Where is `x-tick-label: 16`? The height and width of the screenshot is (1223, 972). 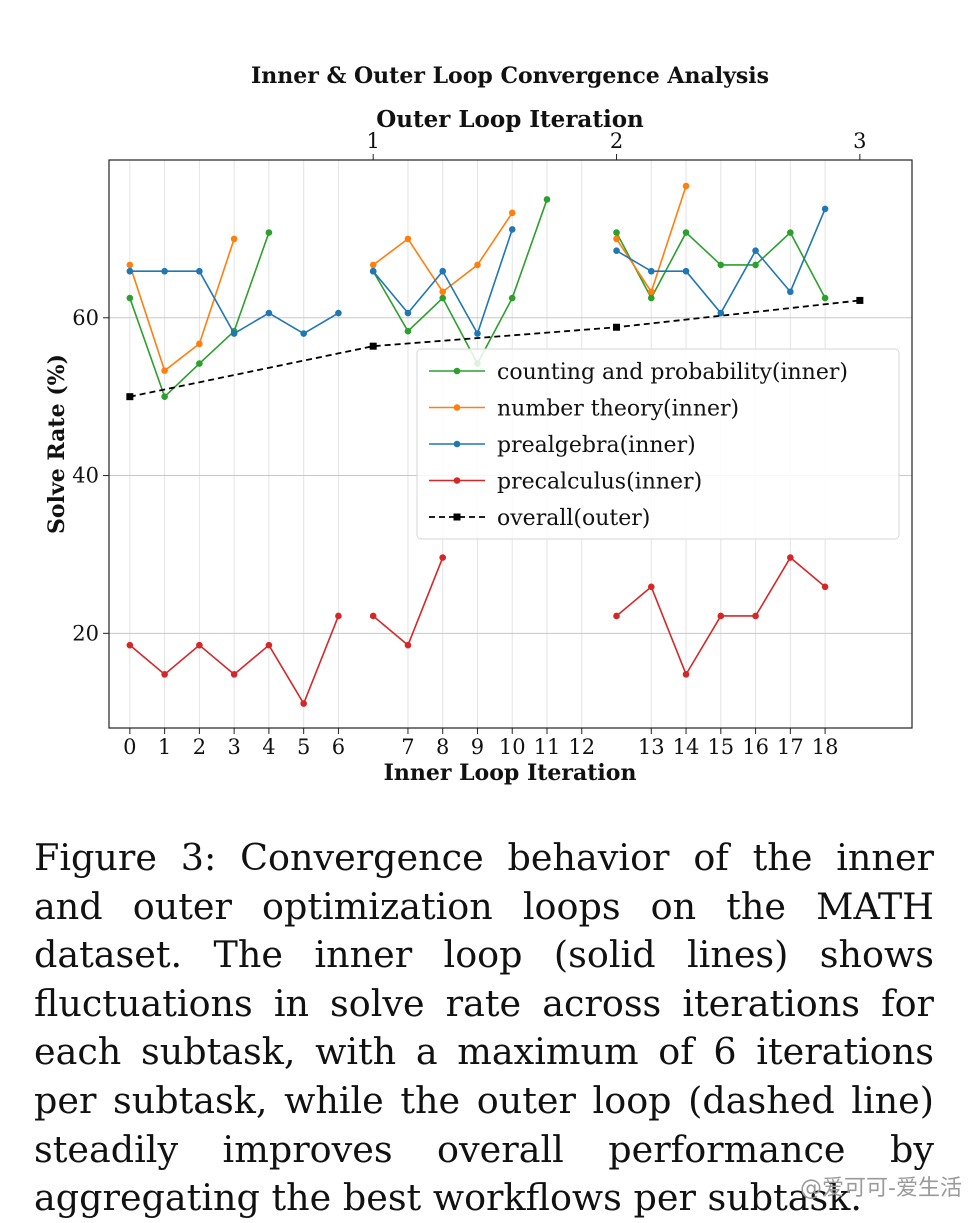
x-tick-label: 16 is located at coordinates (755, 747).